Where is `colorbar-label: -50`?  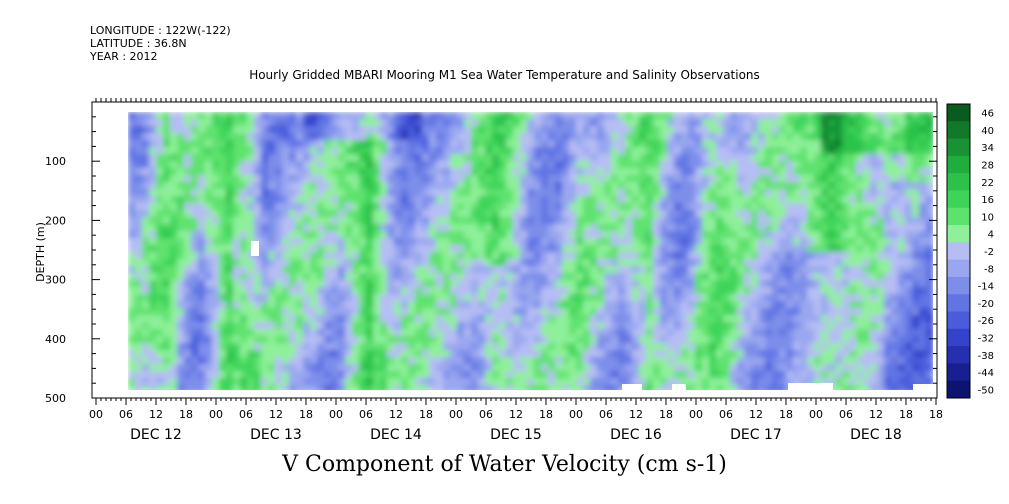 colorbar-label: -50 is located at coordinates (986, 390).